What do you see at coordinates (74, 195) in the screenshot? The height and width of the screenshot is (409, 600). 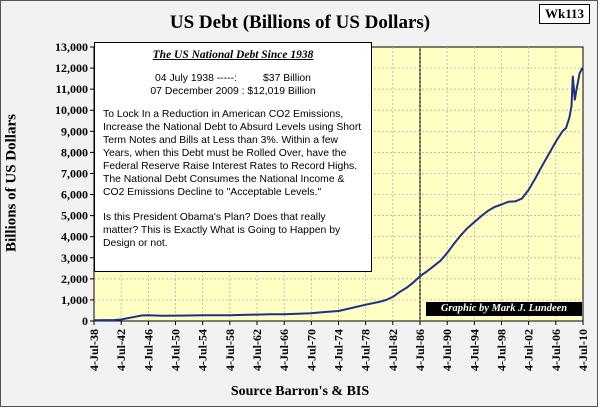 I see `y-tick-label: 6,000` at bounding box center [74, 195].